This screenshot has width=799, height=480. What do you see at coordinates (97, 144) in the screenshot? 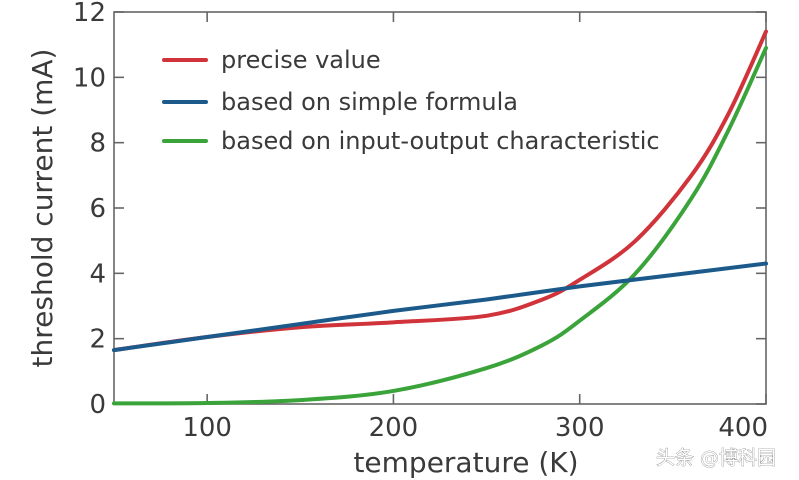
I see `y-tick-label: 8` at bounding box center [97, 144].